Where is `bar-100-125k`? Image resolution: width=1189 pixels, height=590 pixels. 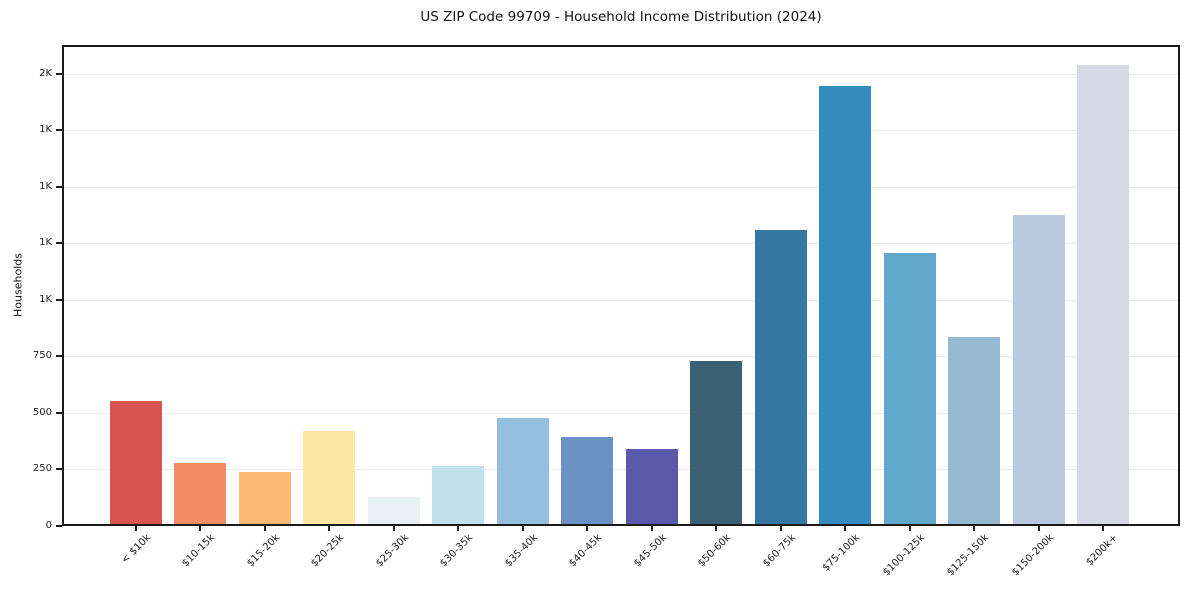
bar-100-125k is located at coordinates (909, 388).